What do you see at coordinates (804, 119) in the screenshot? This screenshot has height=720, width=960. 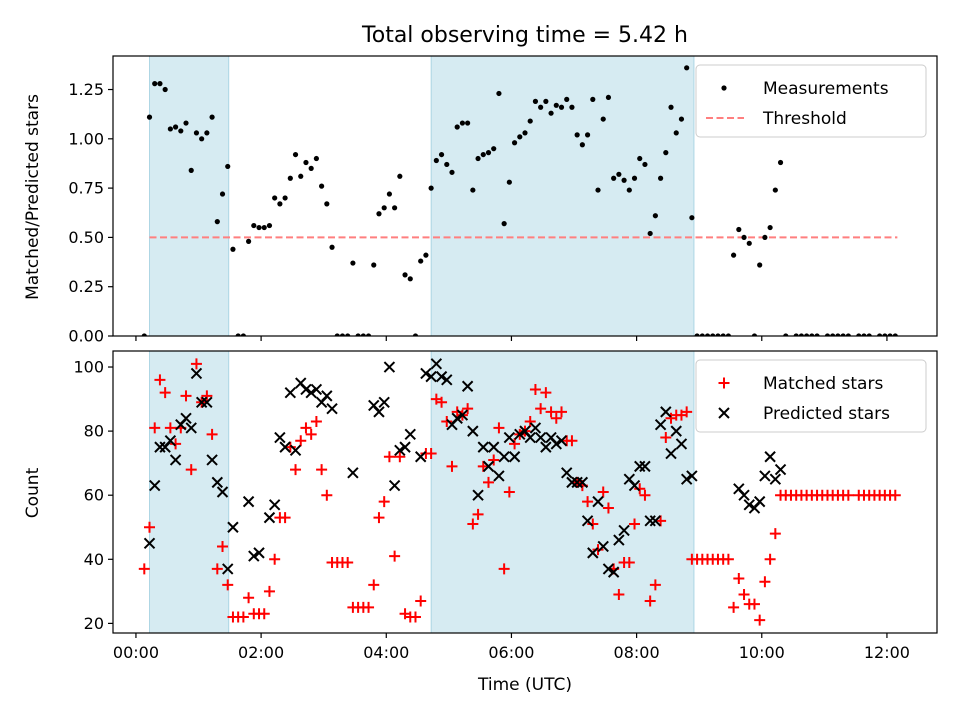 I see `legend-label-threshold: Threshold` at bounding box center [804, 119].